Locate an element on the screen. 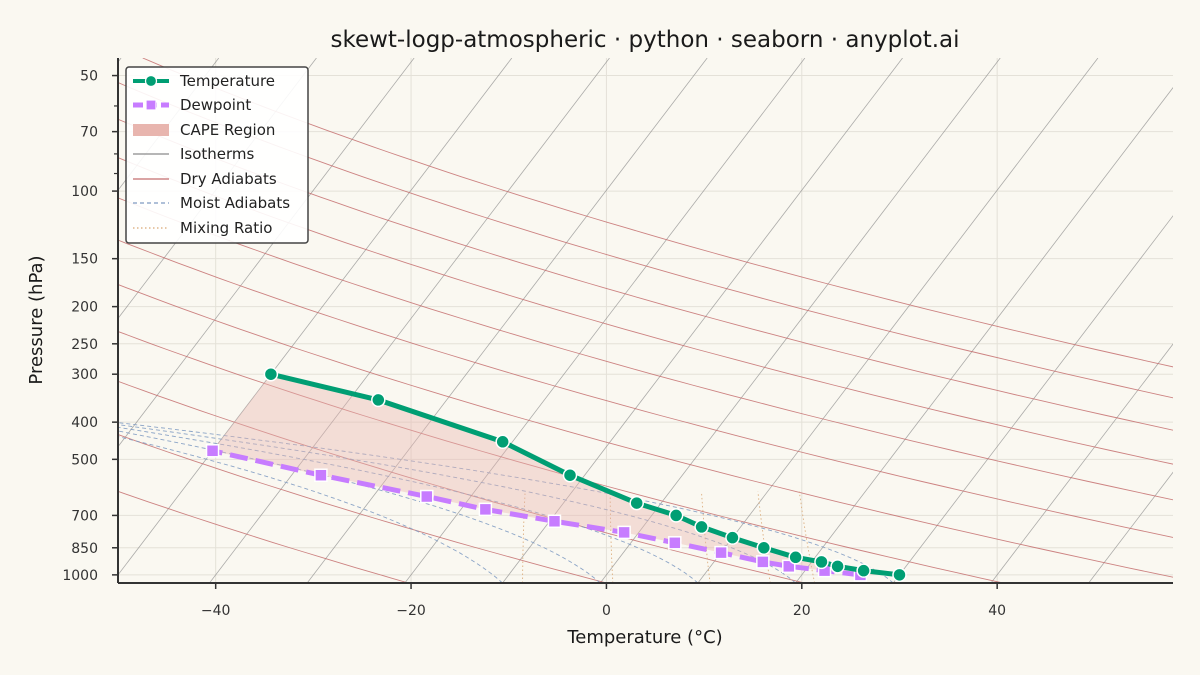 The image size is (1200, 675). y-tick-label: 200 is located at coordinates (84, 308).